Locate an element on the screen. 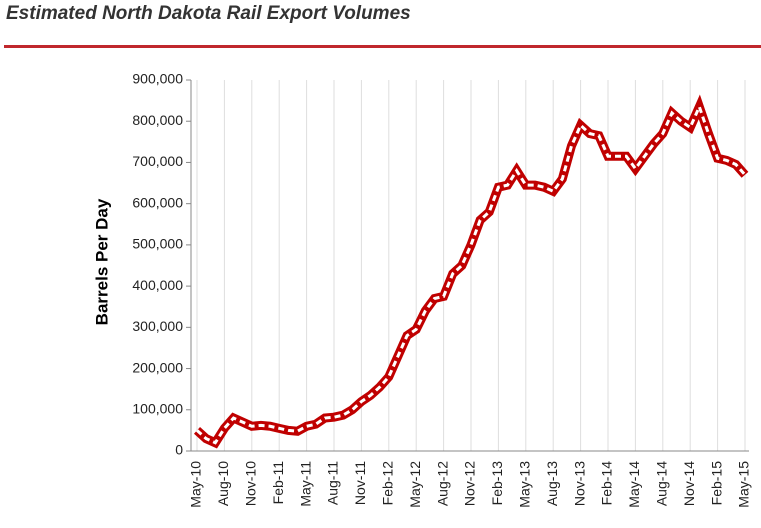 The width and height of the screenshot is (761, 528). y-tick-label: 700,000 is located at coordinates (157, 161).